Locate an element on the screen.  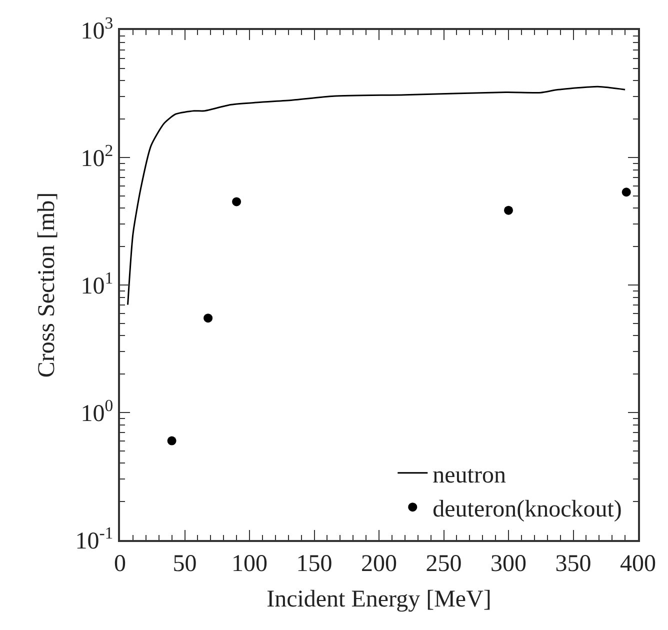
x-tick-label: 350 is located at coordinates (573, 563).